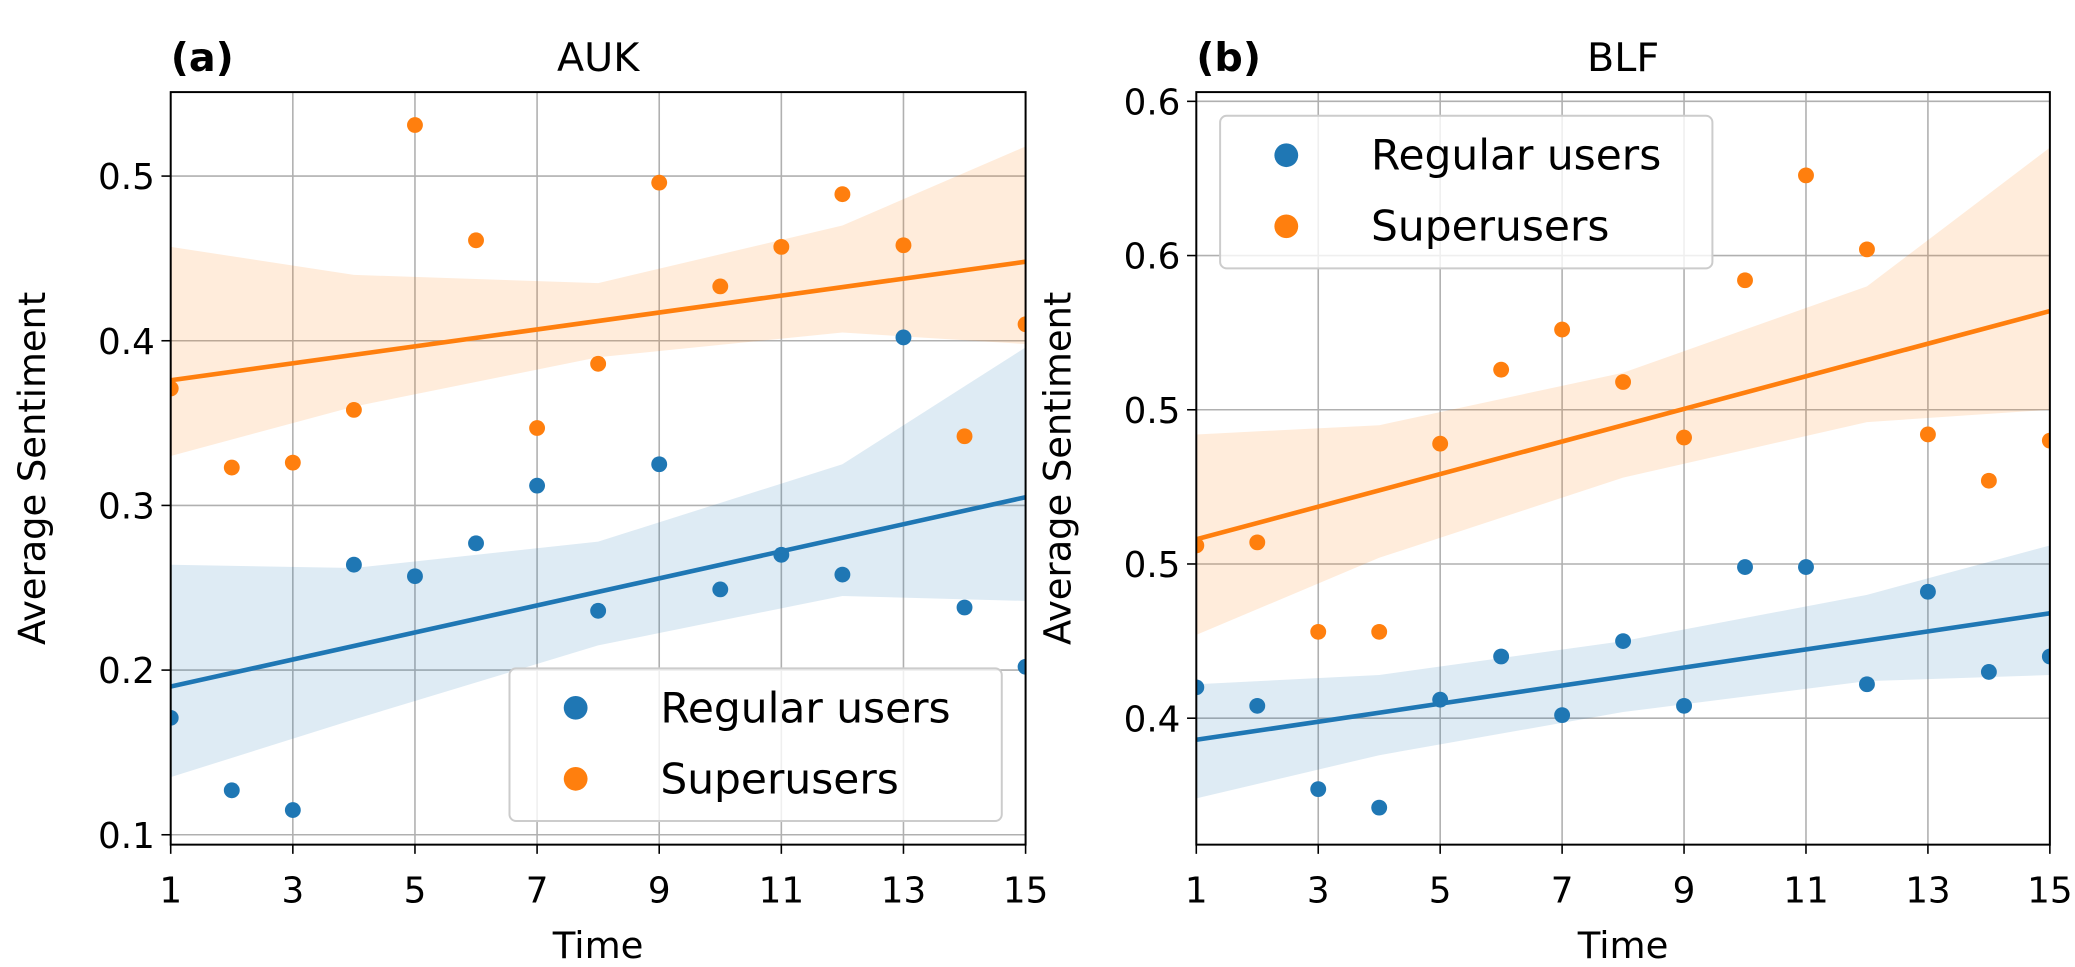  What do you see at coordinates (126, 671) in the screenshot?
I see `y-tick-label: 0.2` at bounding box center [126, 671].